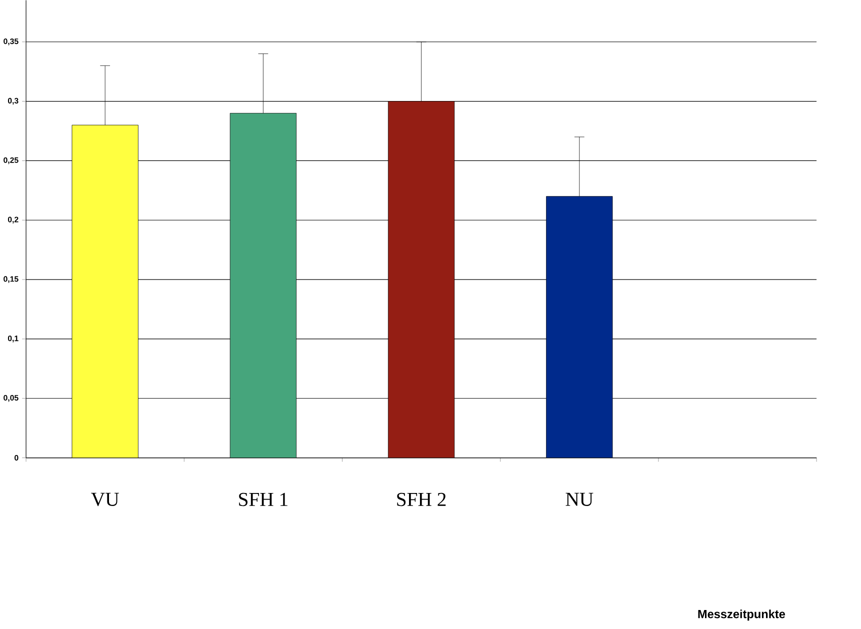 The height and width of the screenshot is (629, 861). Describe the element at coordinates (742, 615) in the screenshot. I see `text: Messzeitpunkte` at that location.